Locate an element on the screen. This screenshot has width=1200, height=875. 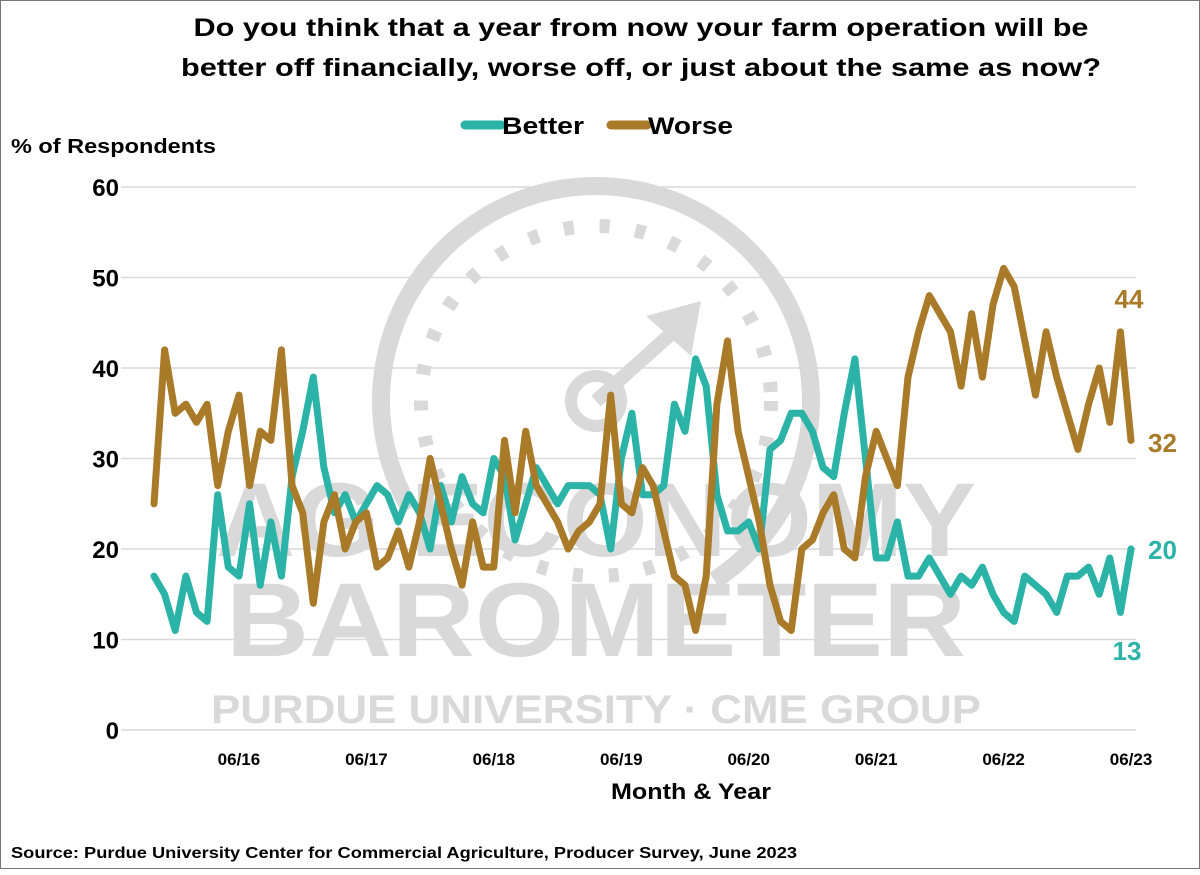
watermark-line-2: BAROMETER is located at coordinates (596, 620).